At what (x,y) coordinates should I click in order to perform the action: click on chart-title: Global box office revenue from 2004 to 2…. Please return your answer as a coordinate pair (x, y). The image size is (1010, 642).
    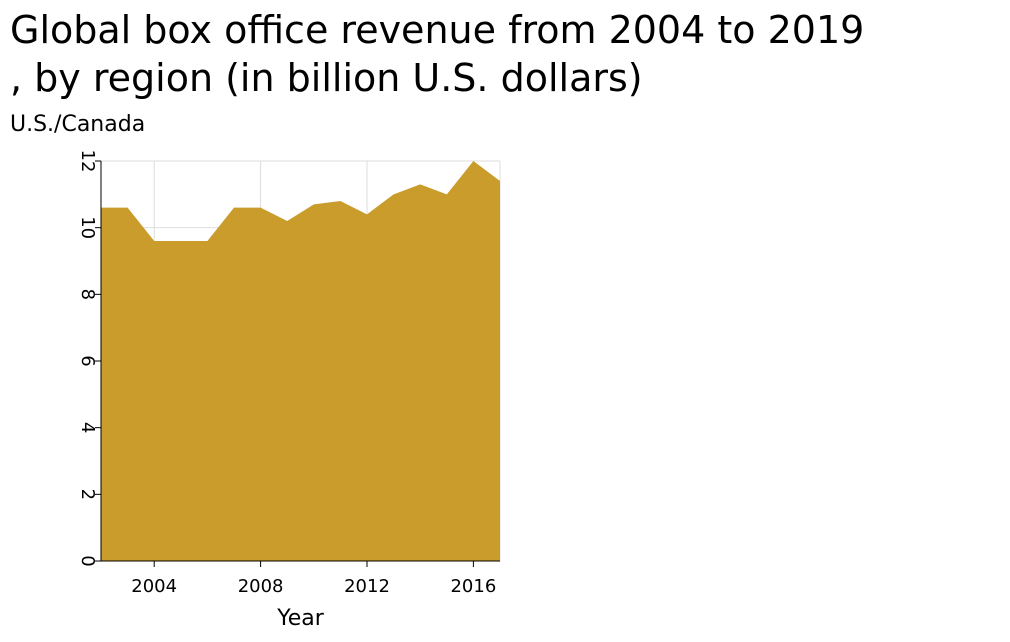
    Looking at the image, I should click on (510, 54).